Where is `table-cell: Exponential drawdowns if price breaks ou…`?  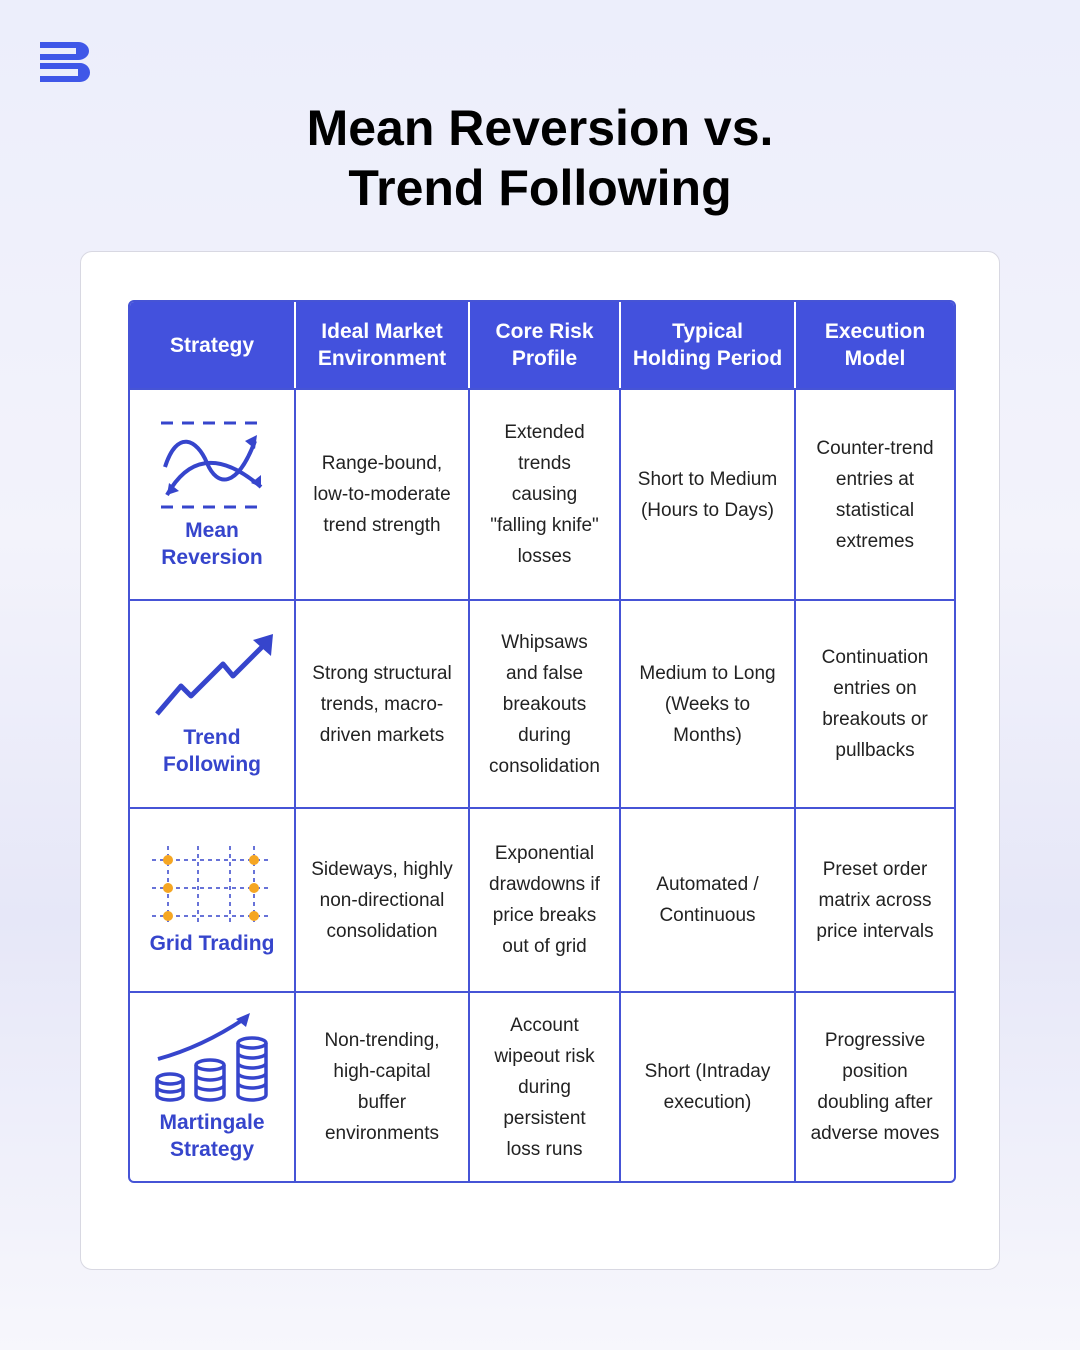
table-cell: Exponential drawdowns if price breaks ou… is located at coordinates (545, 899).